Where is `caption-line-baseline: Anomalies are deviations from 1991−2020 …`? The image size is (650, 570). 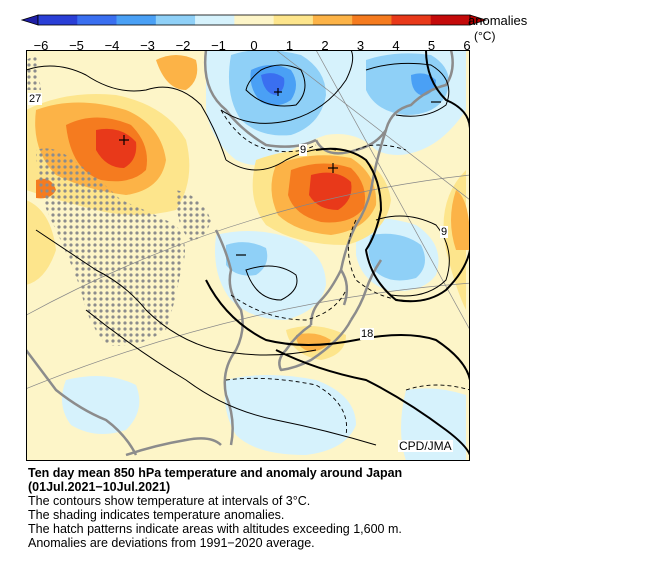
caption-line-baseline: Anomalies are deviations from 1991−2020 … is located at coordinates (171, 543).